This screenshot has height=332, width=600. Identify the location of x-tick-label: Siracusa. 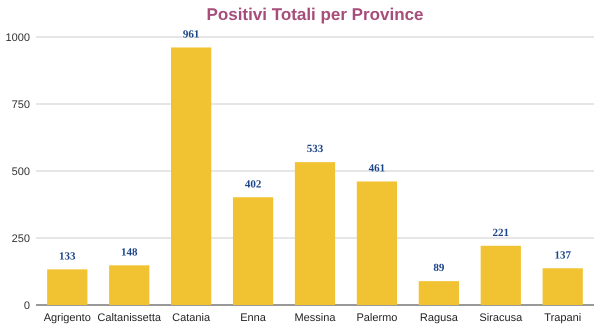
(501, 318).